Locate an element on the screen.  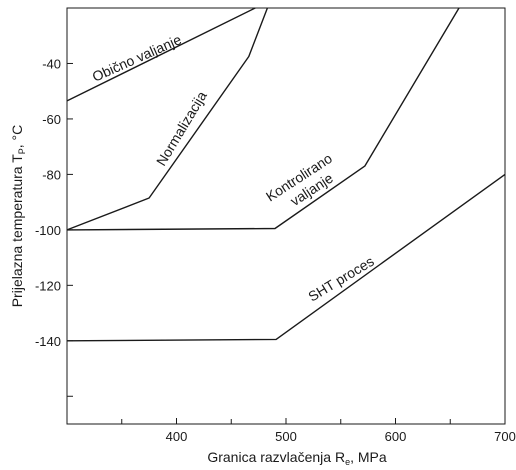
x-tick-label: 600 is located at coordinates (396, 436).